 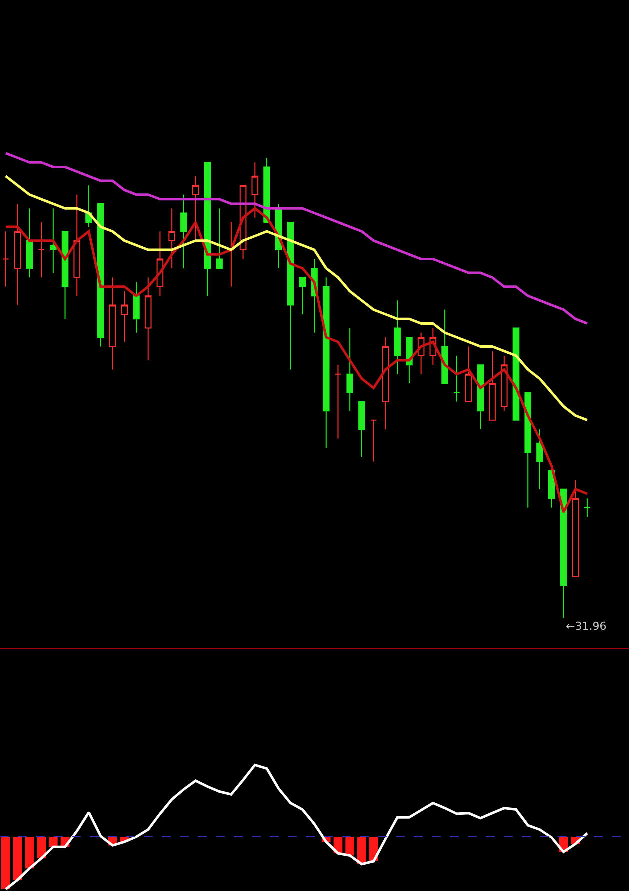 I want to click on text: ←31.96, so click(x=586, y=626).